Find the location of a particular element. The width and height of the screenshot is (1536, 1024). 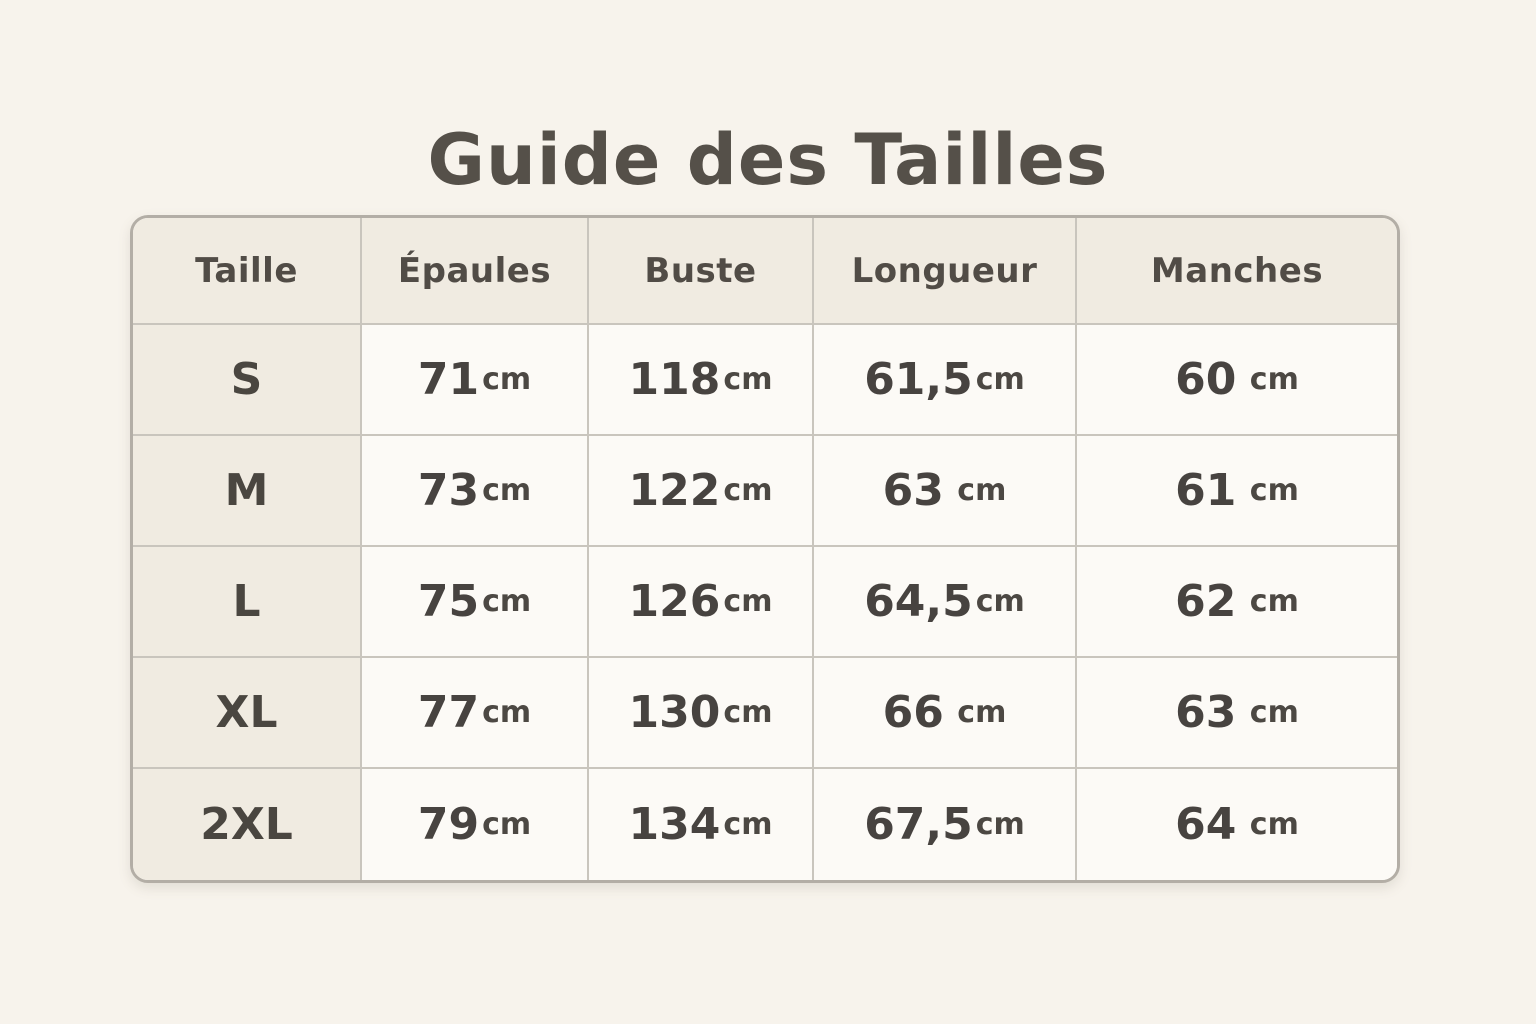

measurement-cell: 66 cm is located at coordinates (945, 713).